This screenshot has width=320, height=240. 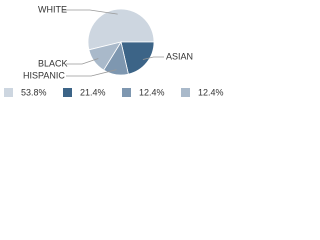 I want to click on legend-label: 21.4%, so click(x=93, y=92).